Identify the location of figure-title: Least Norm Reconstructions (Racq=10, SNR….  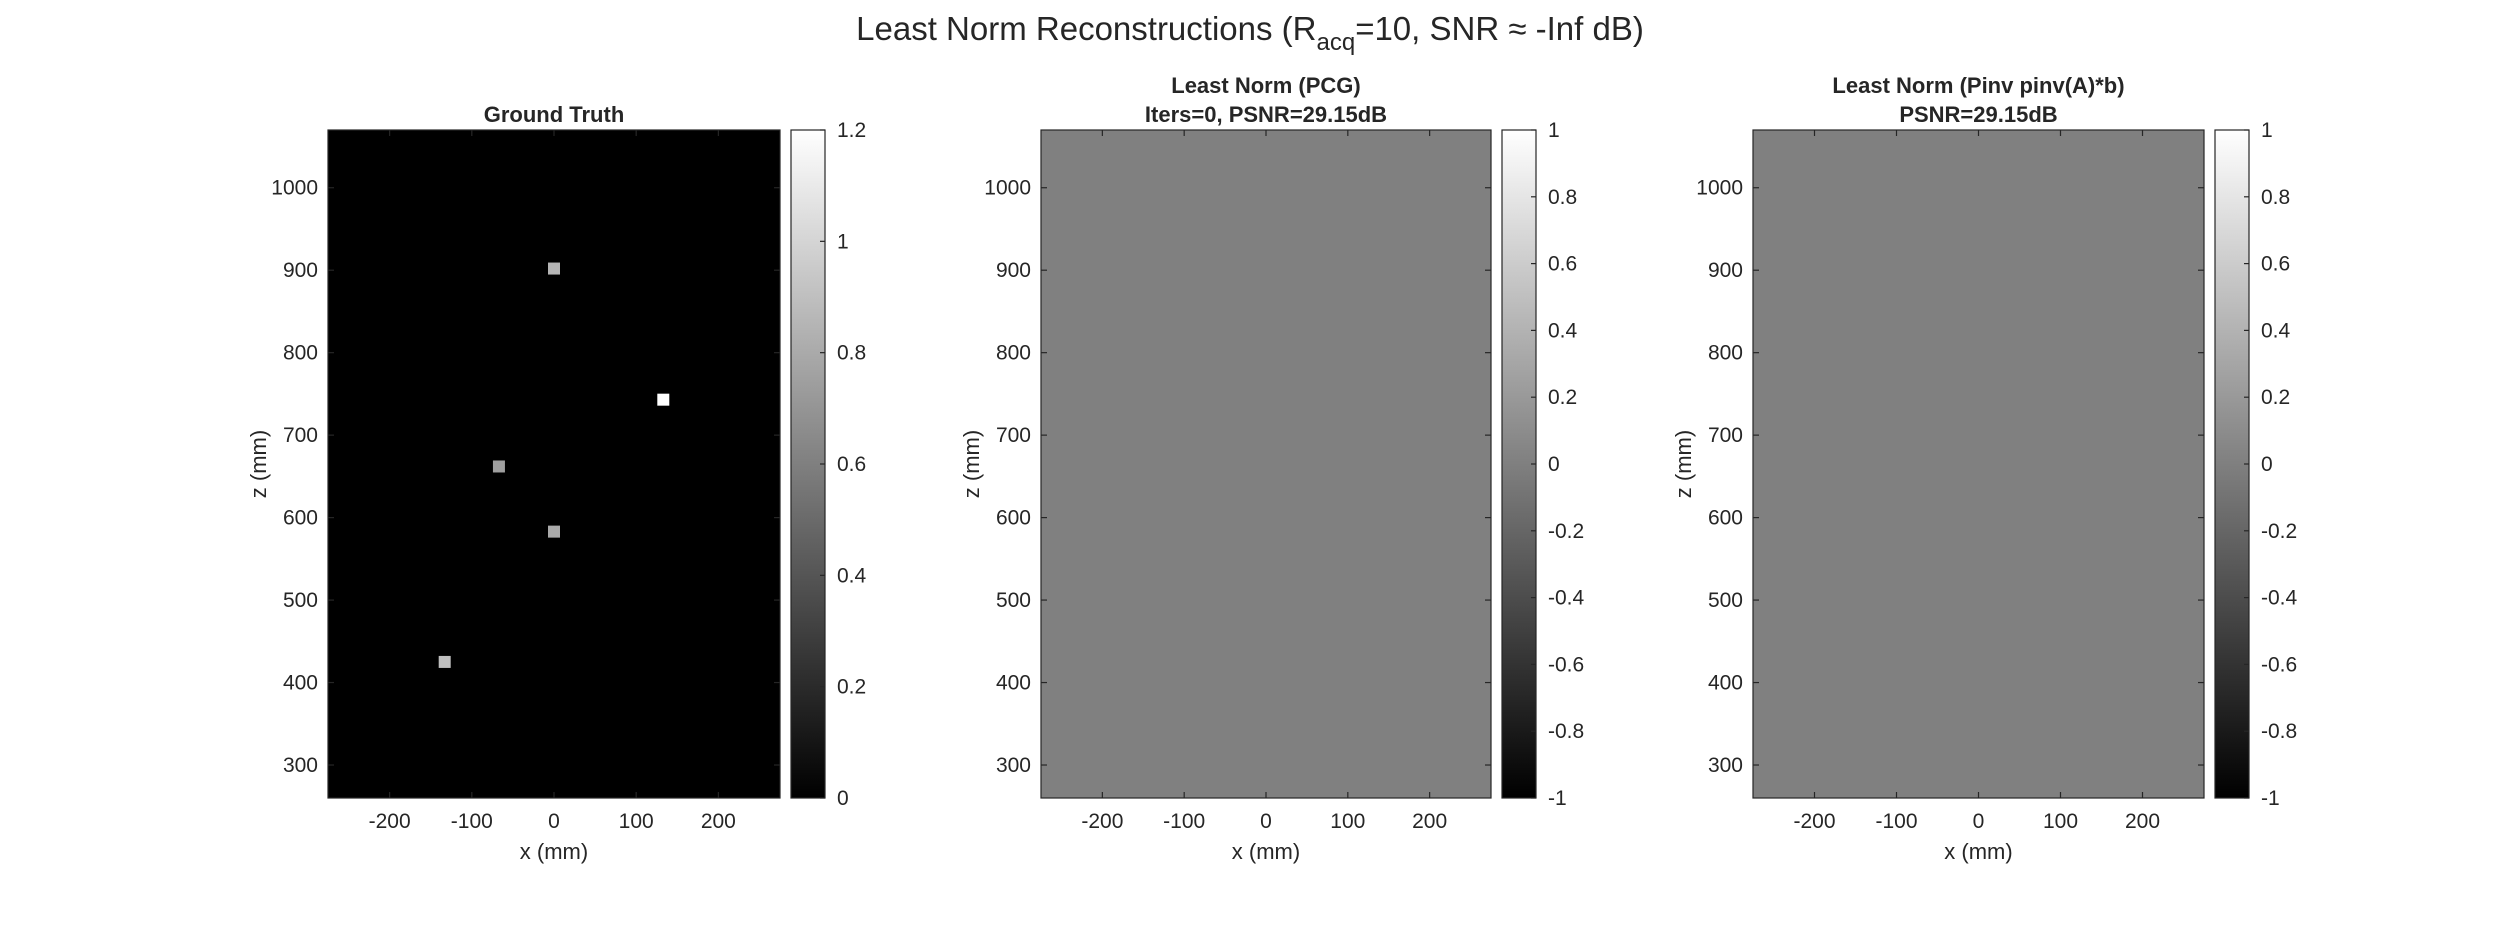
(1250, 33).